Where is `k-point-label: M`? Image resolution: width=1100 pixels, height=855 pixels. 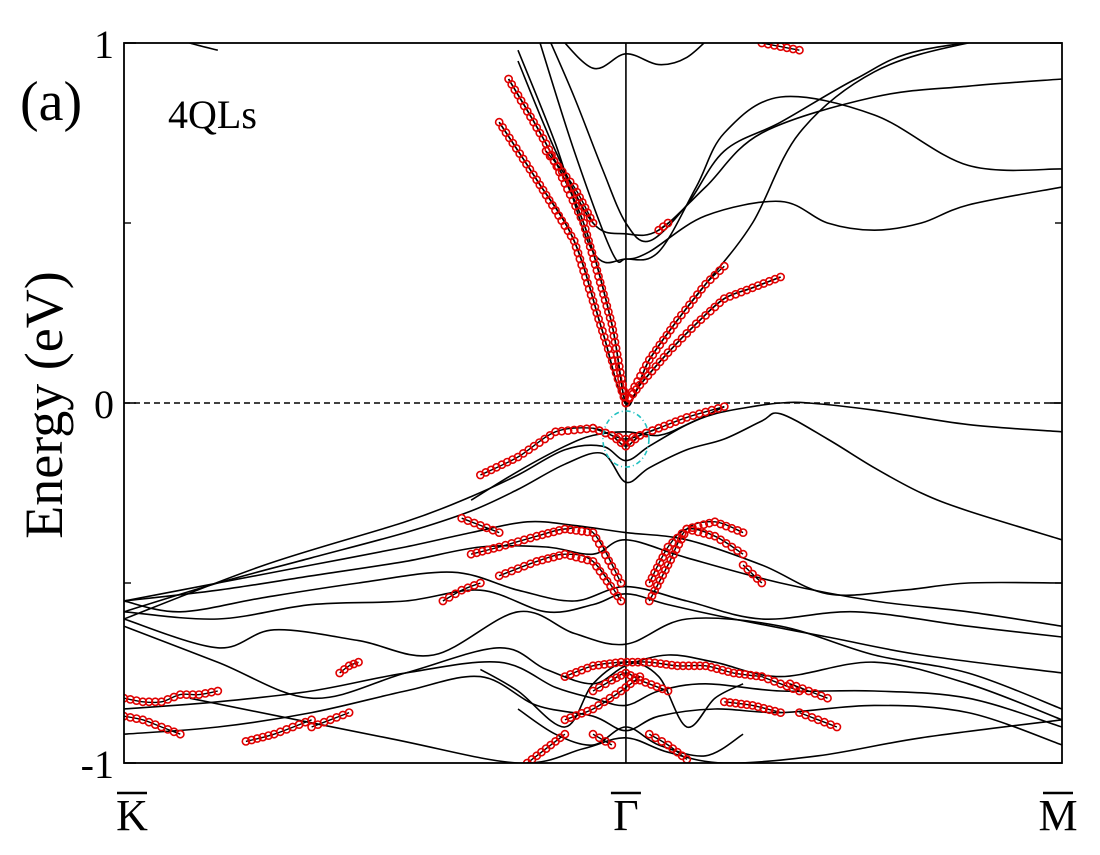
k-point-label: M is located at coordinates (1057, 815).